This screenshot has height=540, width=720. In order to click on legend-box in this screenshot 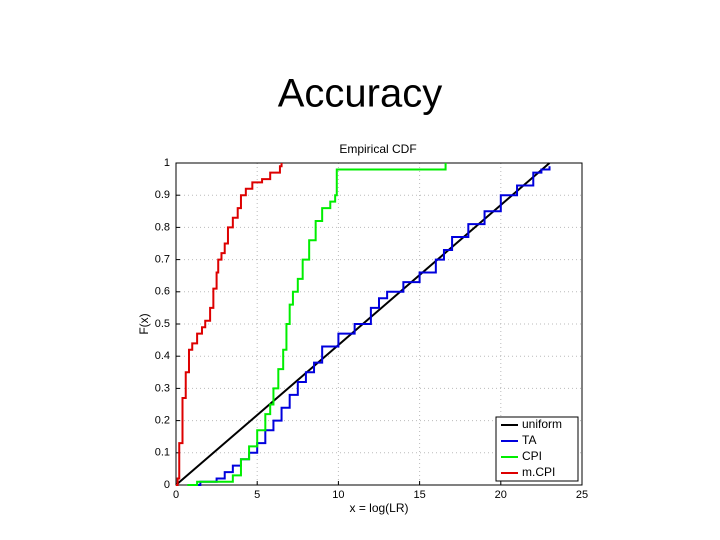, I will do `click(537, 449)`.